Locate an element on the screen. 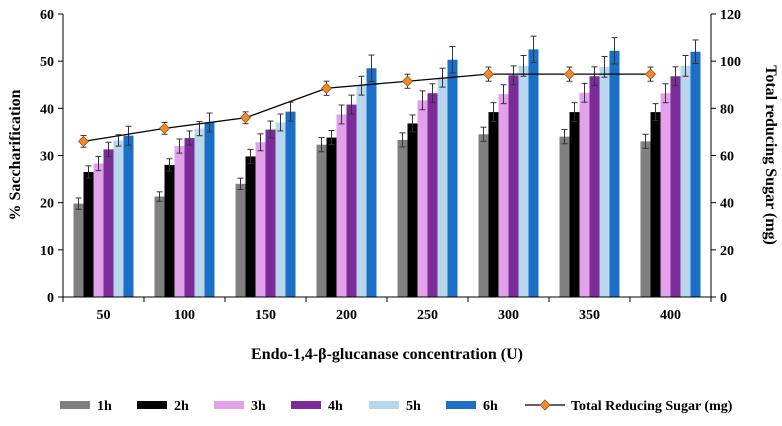  y2-tick-label: 0 is located at coordinates (723, 298).